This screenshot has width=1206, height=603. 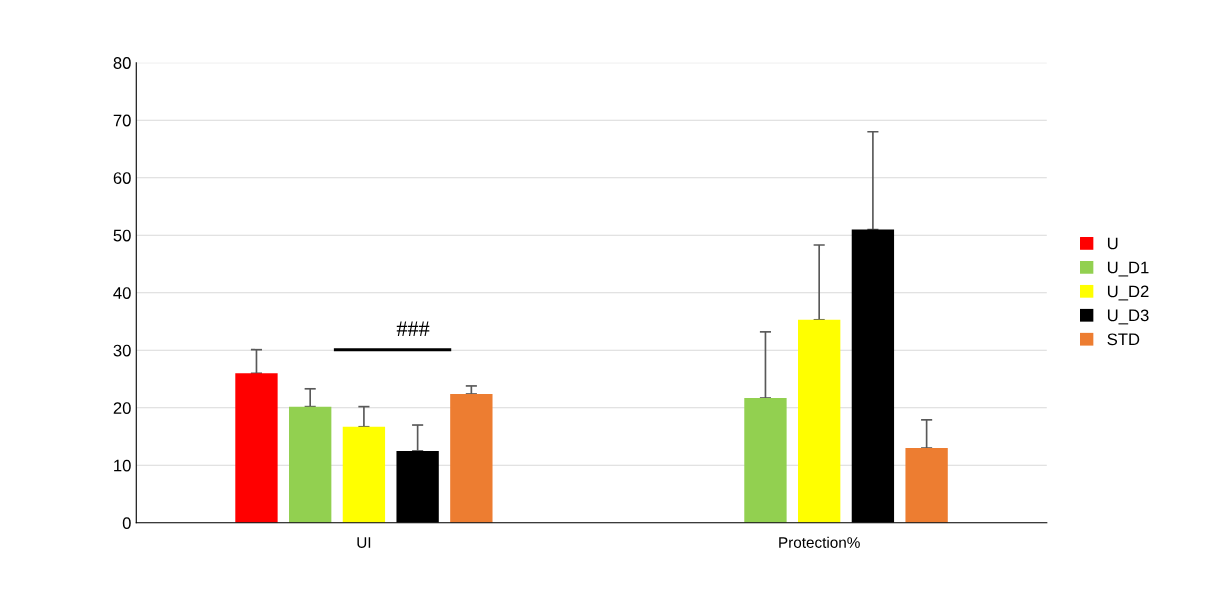 What do you see at coordinates (122, 293) in the screenshot?
I see `y-tick-label: 40` at bounding box center [122, 293].